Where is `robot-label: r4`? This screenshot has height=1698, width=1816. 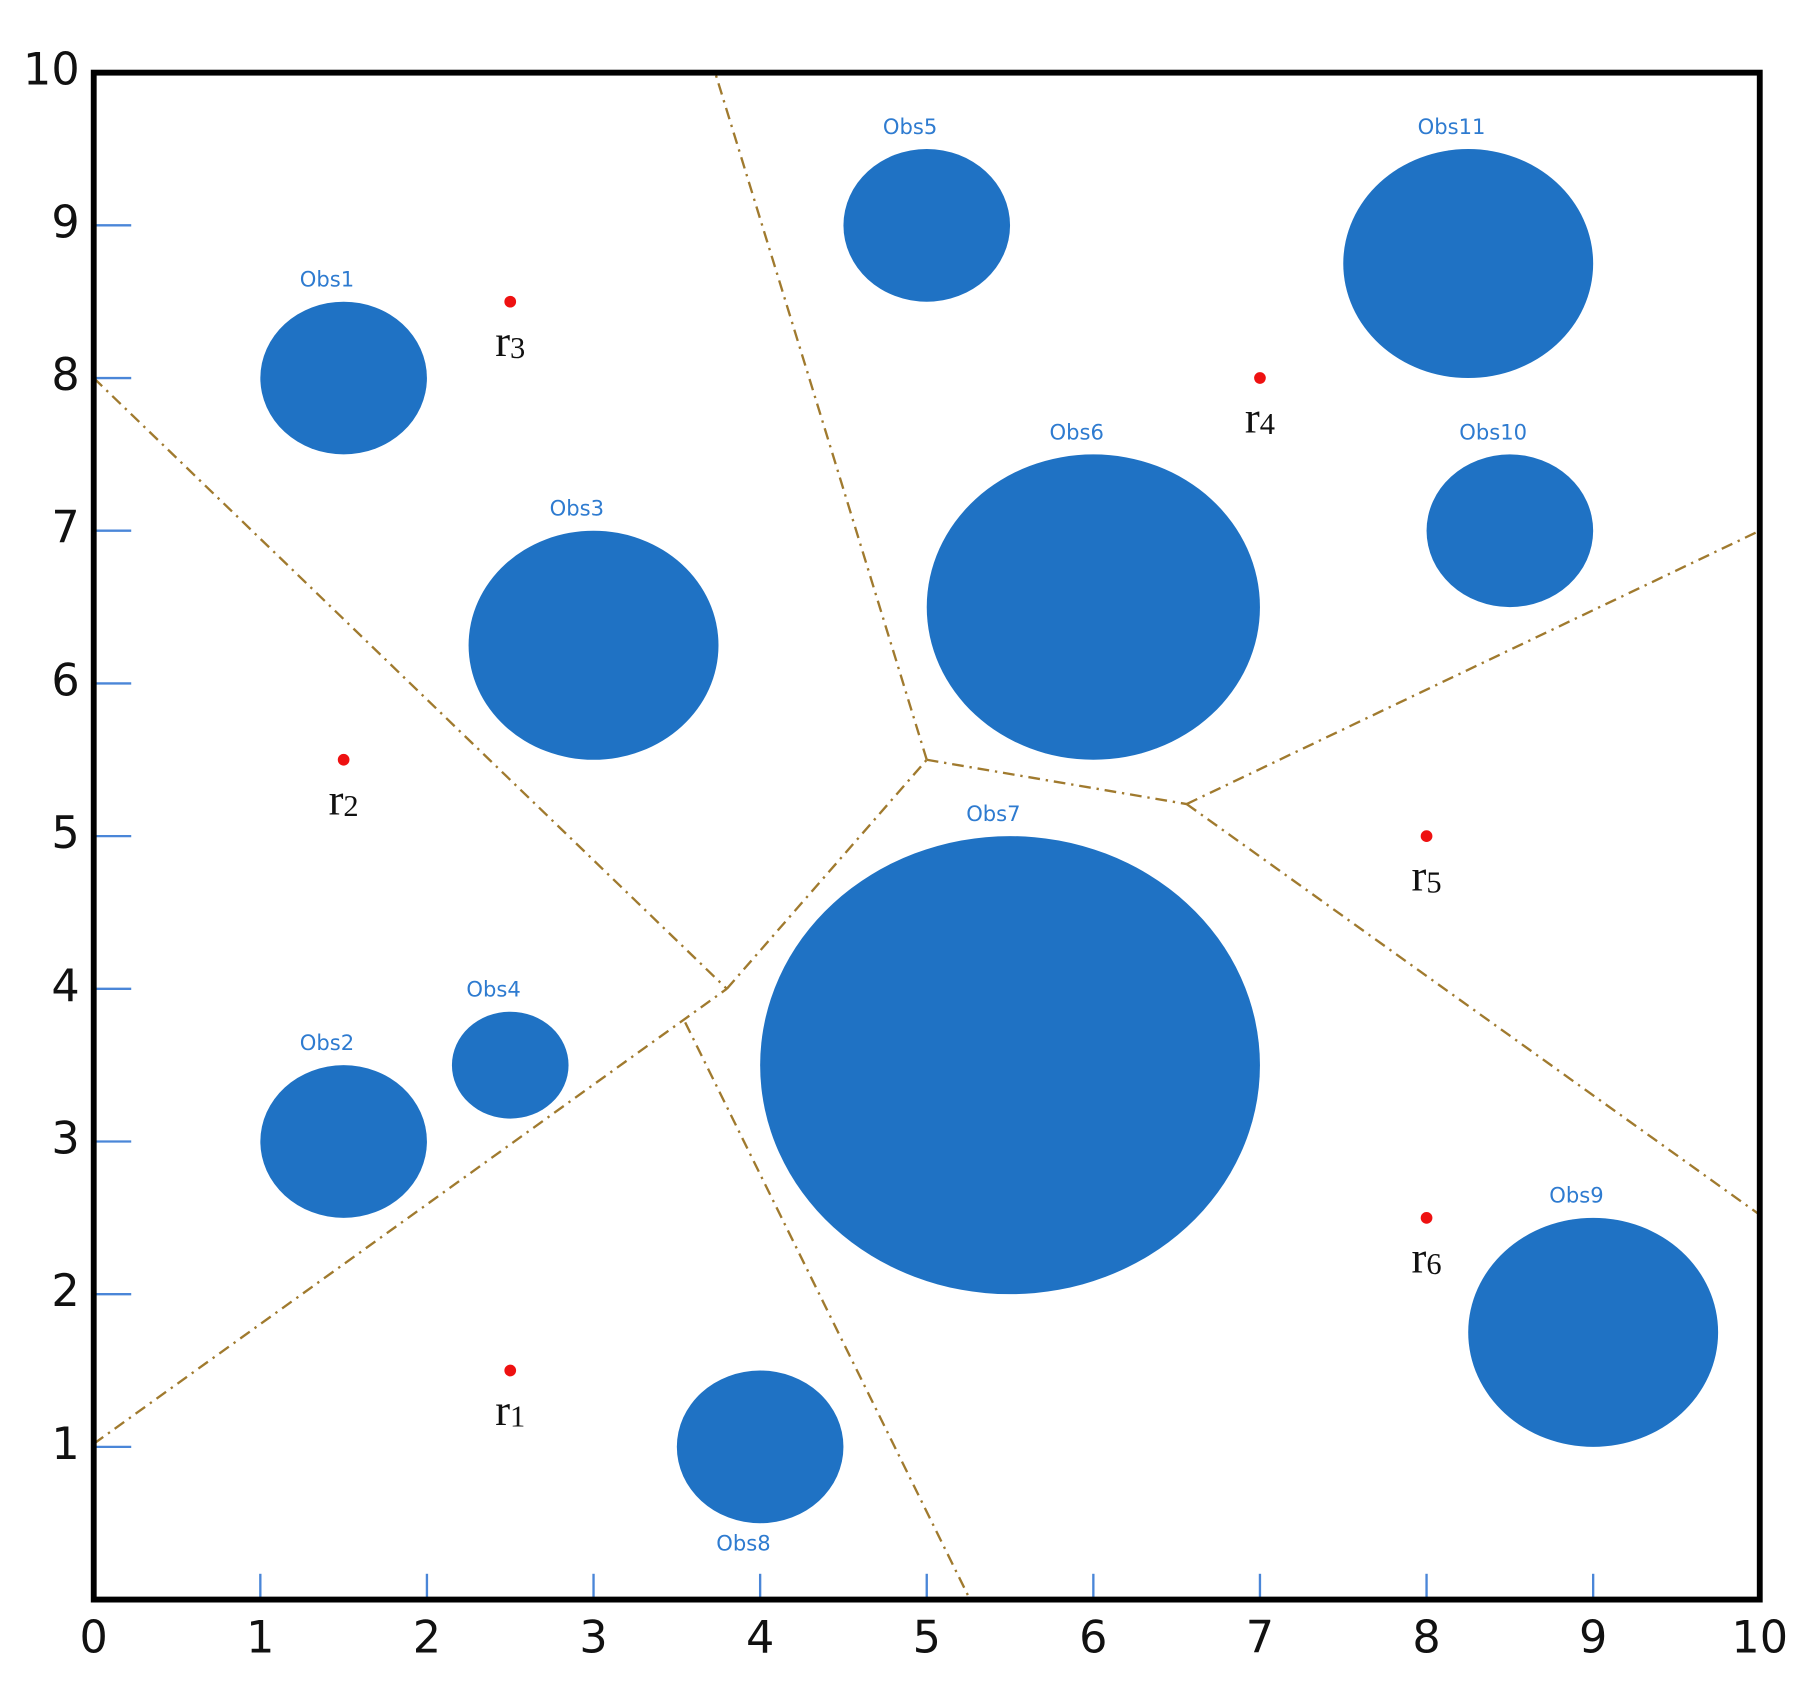
robot-label: r4 is located at coordinates (1260, 418).